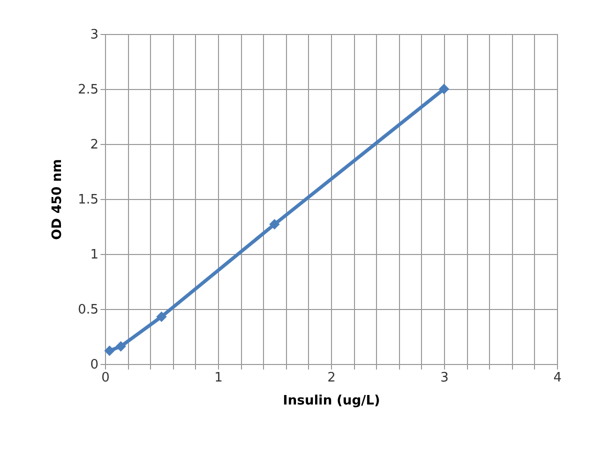 This screenshot has width=594, height=457. I want to click on y-axis-title: OD 450 nm, so click(57, 199).